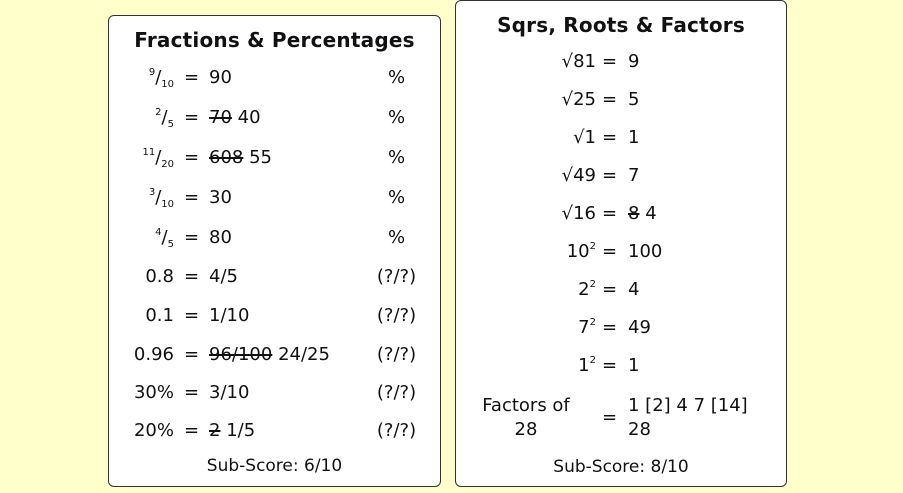 The image size is (903, 493). Describe the element at coordinates (642, 213) in the screenshot. I see `answer: 8 4` at that location.